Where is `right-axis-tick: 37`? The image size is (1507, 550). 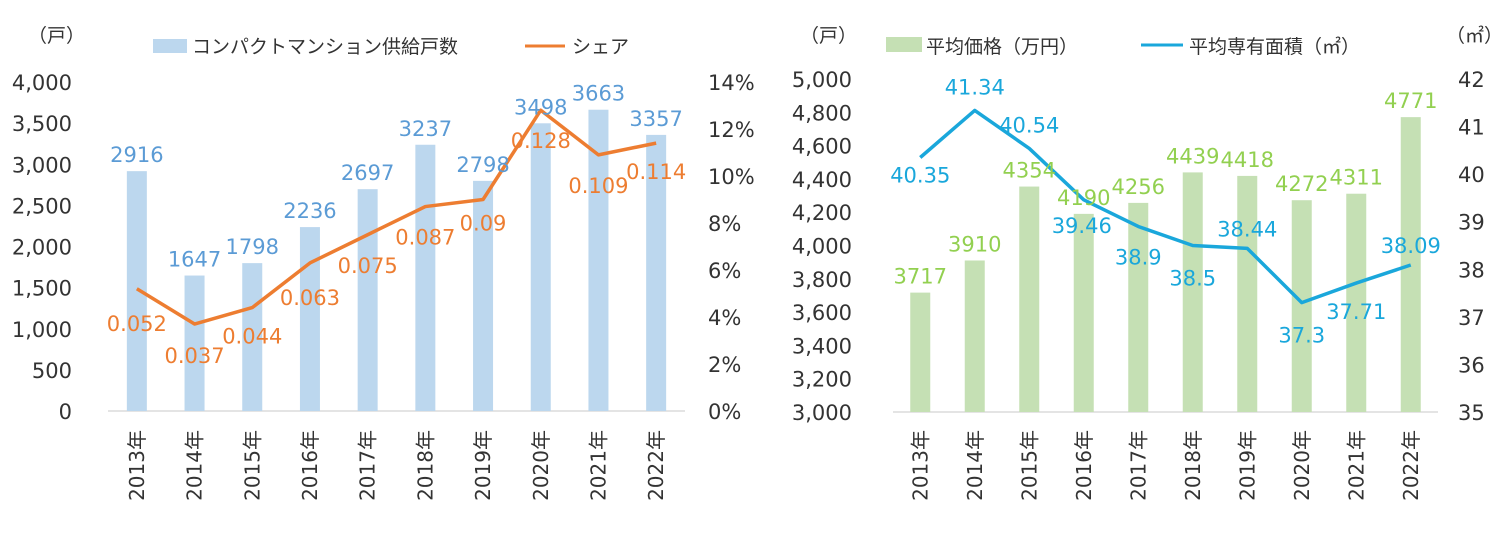
right-axis-tick: 37 is located at coordinates (1471, 318).